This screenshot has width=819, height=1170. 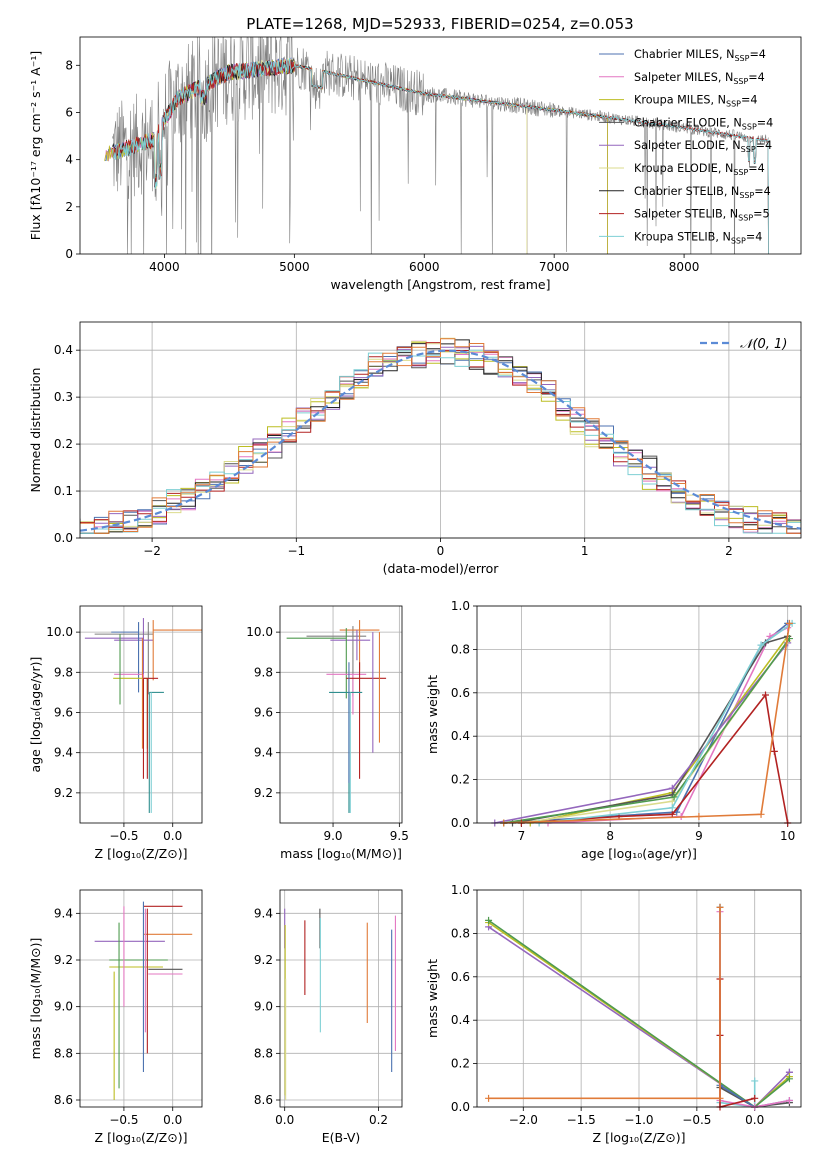 I want to click on legend-name: Salpeter STELIB, N, so click(x=686, y=214).